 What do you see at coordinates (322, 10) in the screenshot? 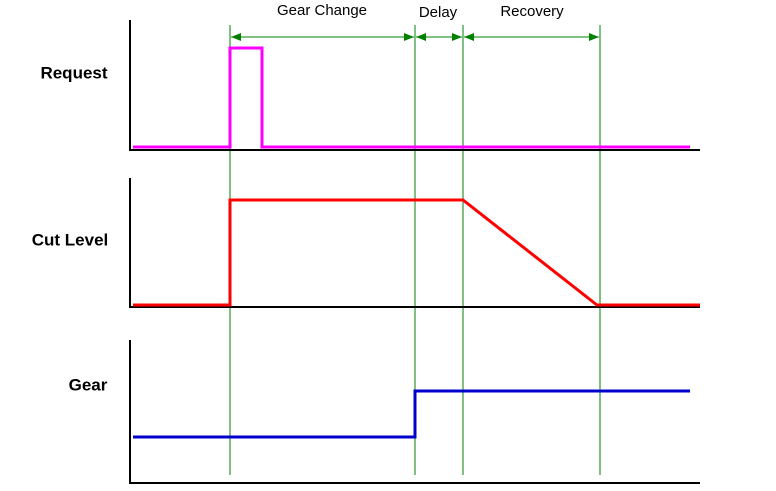
I see `phase-label: Gear Change` at bounding box center [322, 10].